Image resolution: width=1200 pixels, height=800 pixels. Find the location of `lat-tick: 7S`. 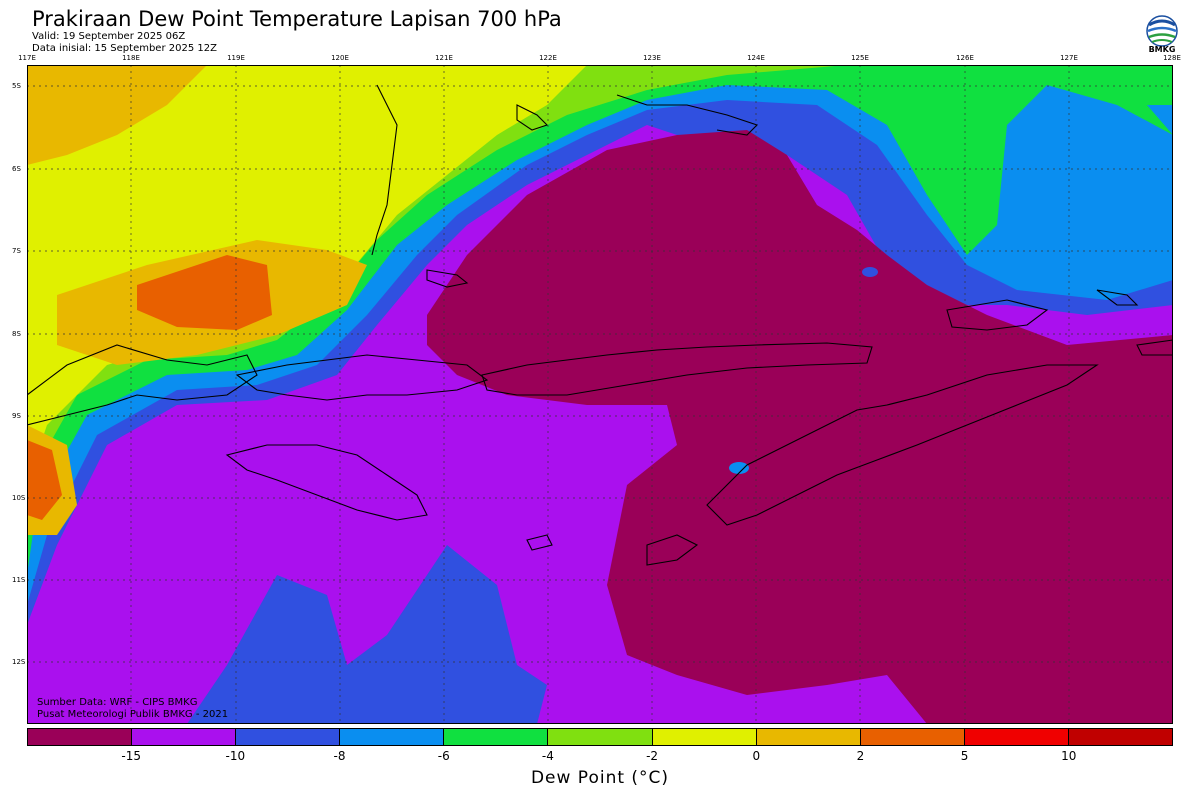

lat-tick: 7S is located at coordinates (16, 251).